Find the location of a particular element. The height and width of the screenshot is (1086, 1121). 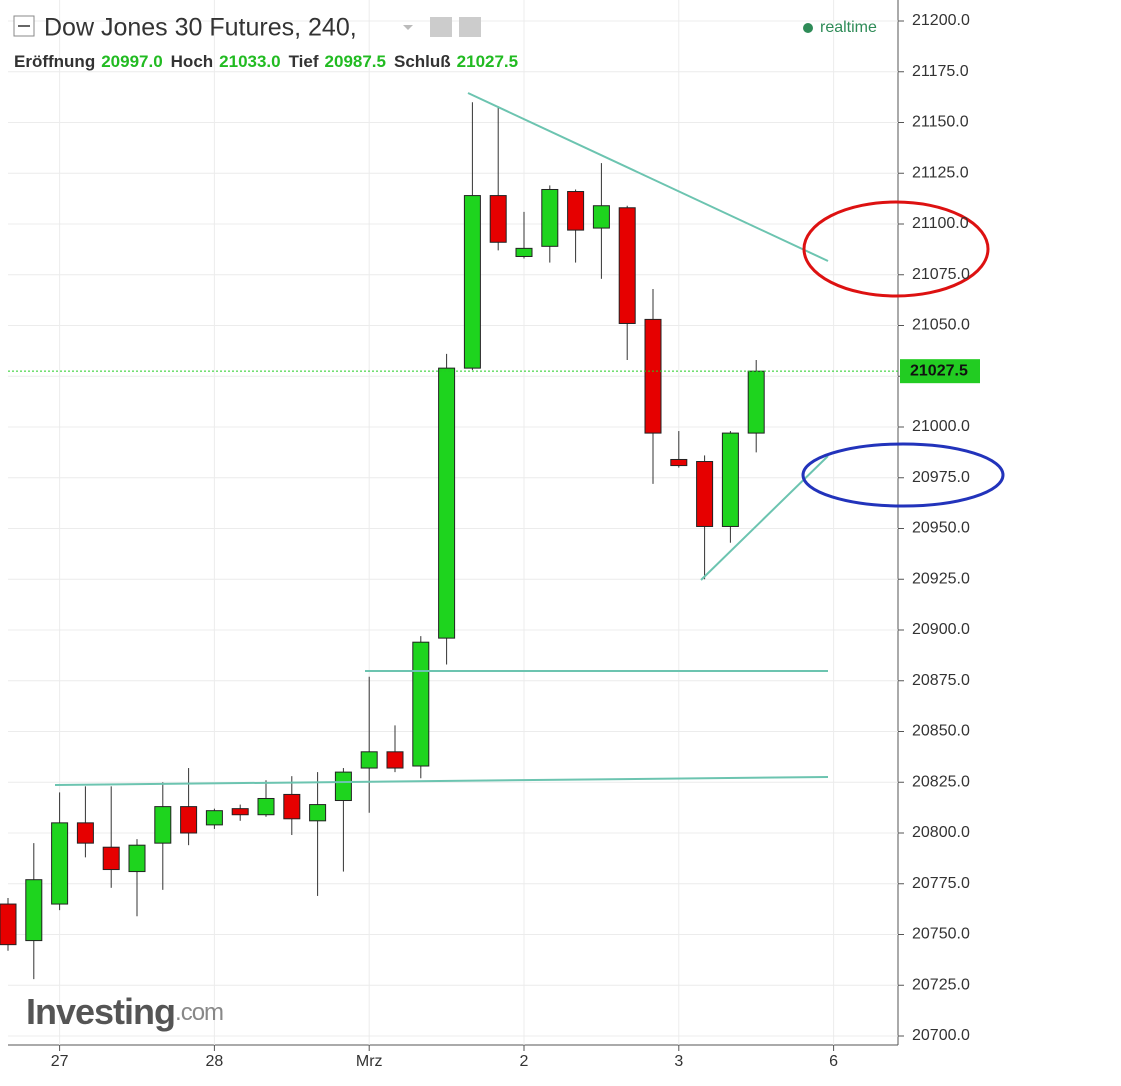

settings-icon is located at coordinates (470, 27).